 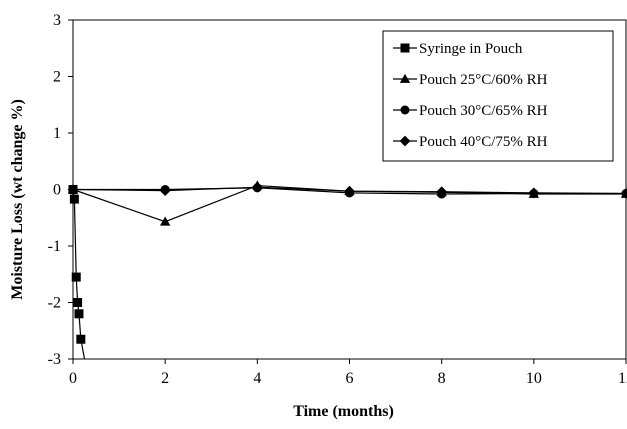 I want to click on y-tick-label: 3, so click(x=57, y=20).